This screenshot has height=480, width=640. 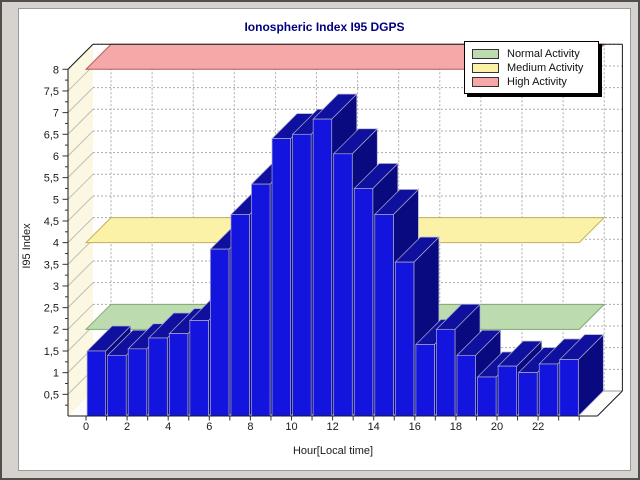 What do you see at coordinates (27, 246) in the screenshot?
I see `y-axis-title: I95 Index` at bounding box center [27, 246].